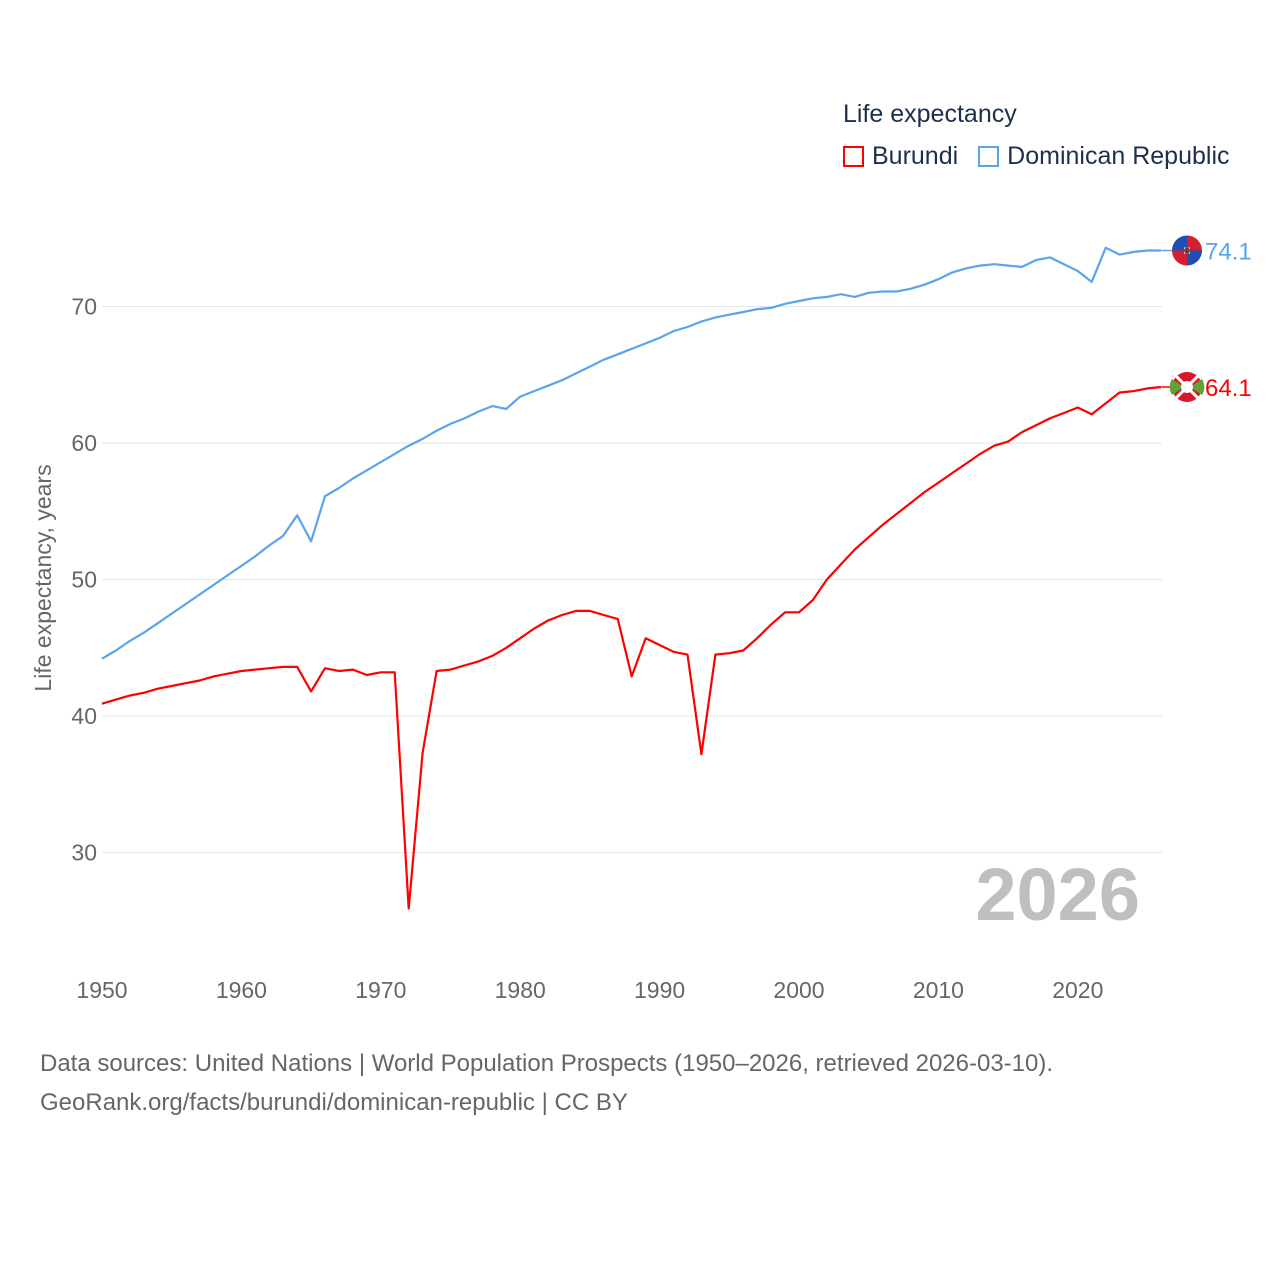 The width and height of the screenshot is (1280, 1280). What do you see at coordinates (938, 990) in the screenshot?
I see `x-tick-label: 2010` at bounding box center [938, 990].